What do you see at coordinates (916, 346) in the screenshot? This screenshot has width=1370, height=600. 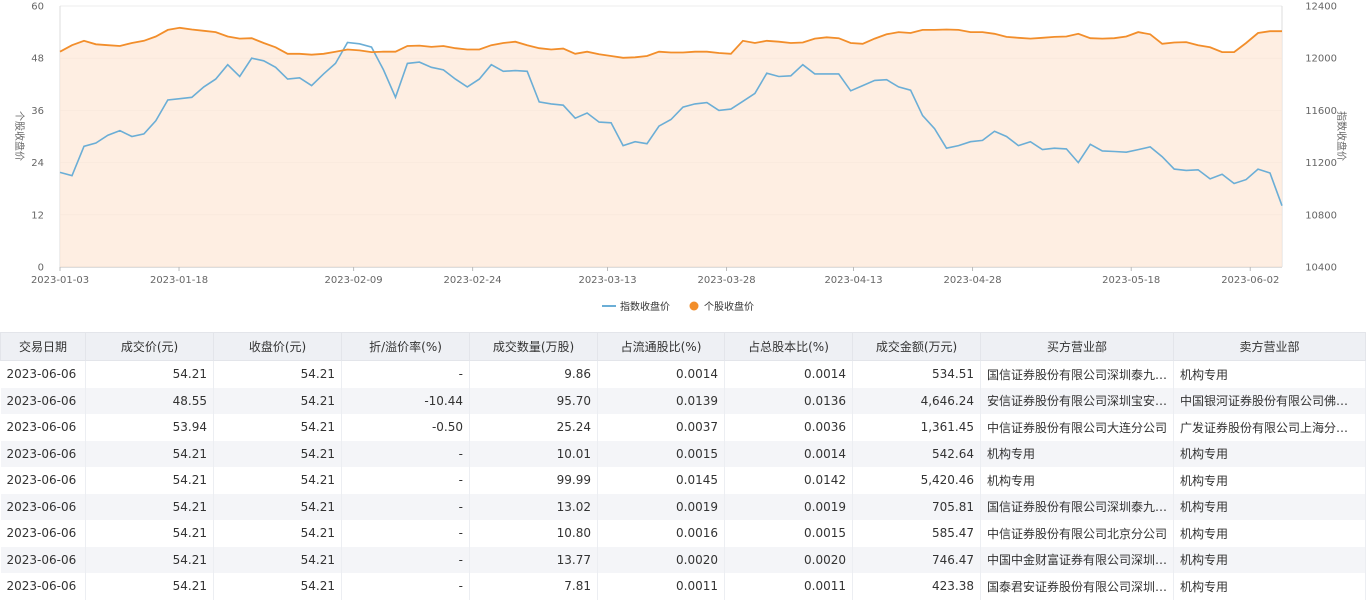 I see `column-header: 成交金额(万元)` at bounding box center [916, 346].